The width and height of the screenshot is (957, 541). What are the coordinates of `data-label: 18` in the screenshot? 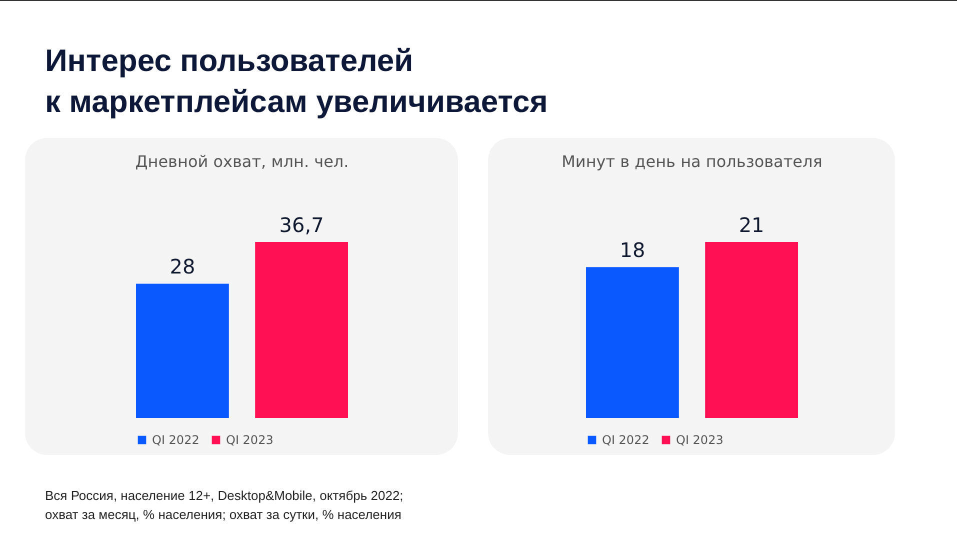 It's located at (632, 250).